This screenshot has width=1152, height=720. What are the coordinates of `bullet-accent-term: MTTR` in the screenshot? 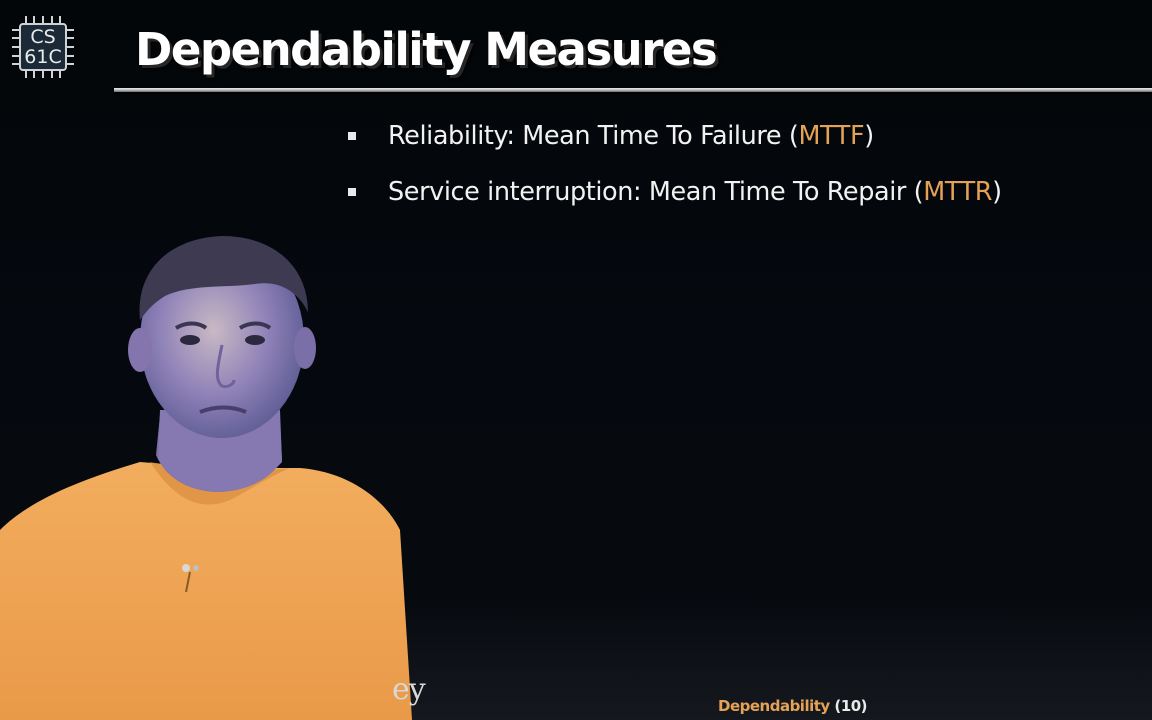 It's located at (958, 192).